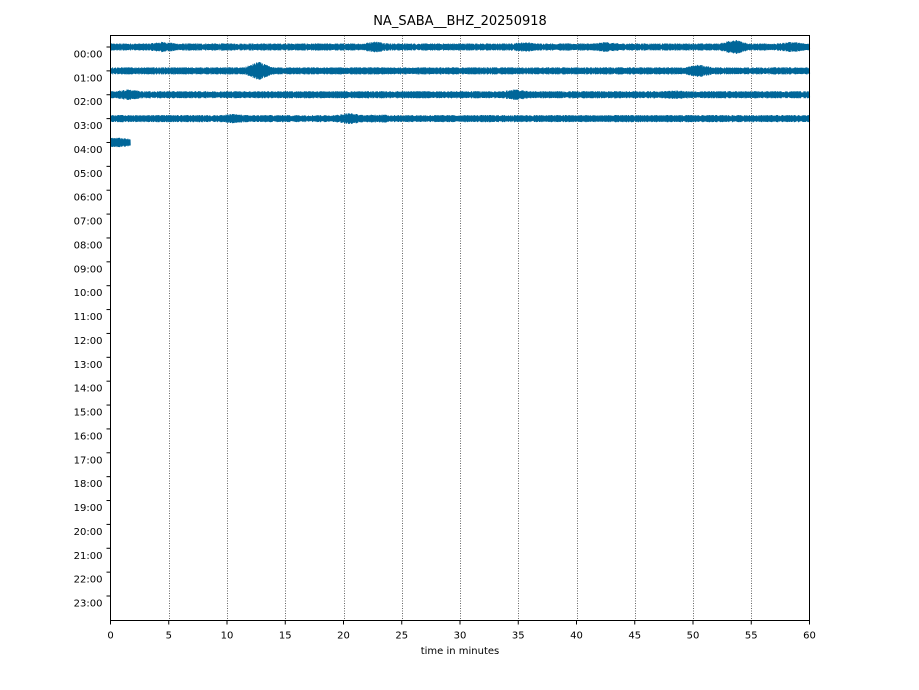  I want to click on trace-03:00, so click(460, 118).